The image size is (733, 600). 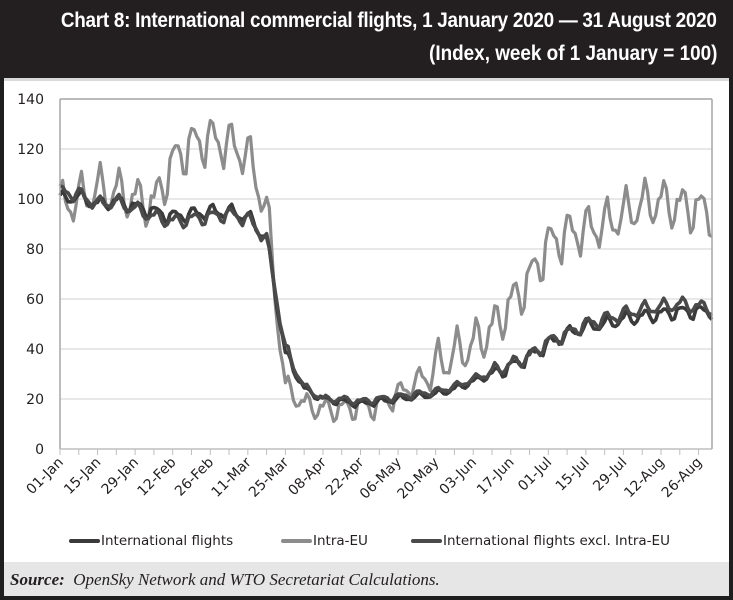 I want to click on legend-label: International flights excl. Intra-EU, so click(x=556, y=541).